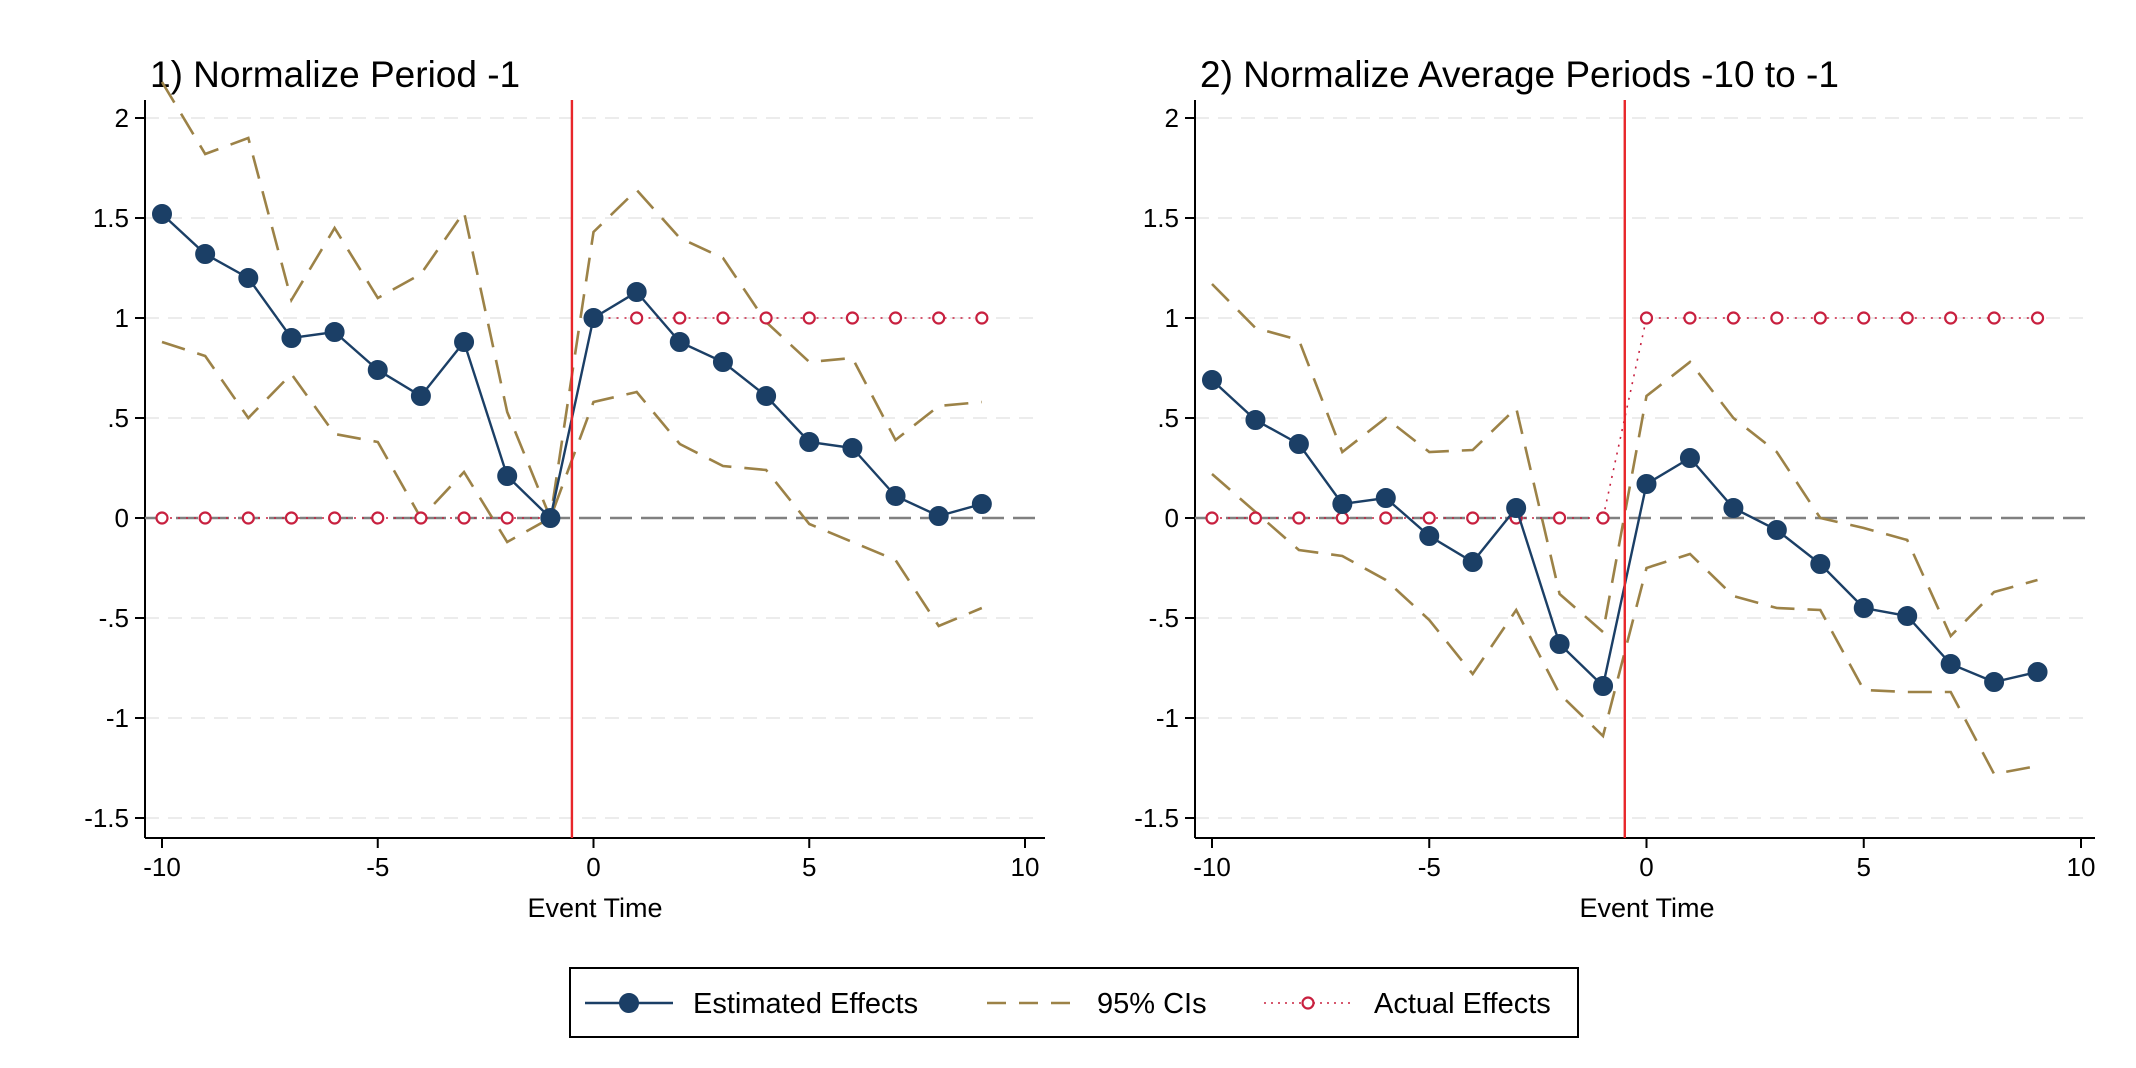 This screenshot has width=2136, height=1068. Describe the element at coordinates (805, 1004) in the screenshot. I see `legend-label-estimated: Estimated Effects` at that location.